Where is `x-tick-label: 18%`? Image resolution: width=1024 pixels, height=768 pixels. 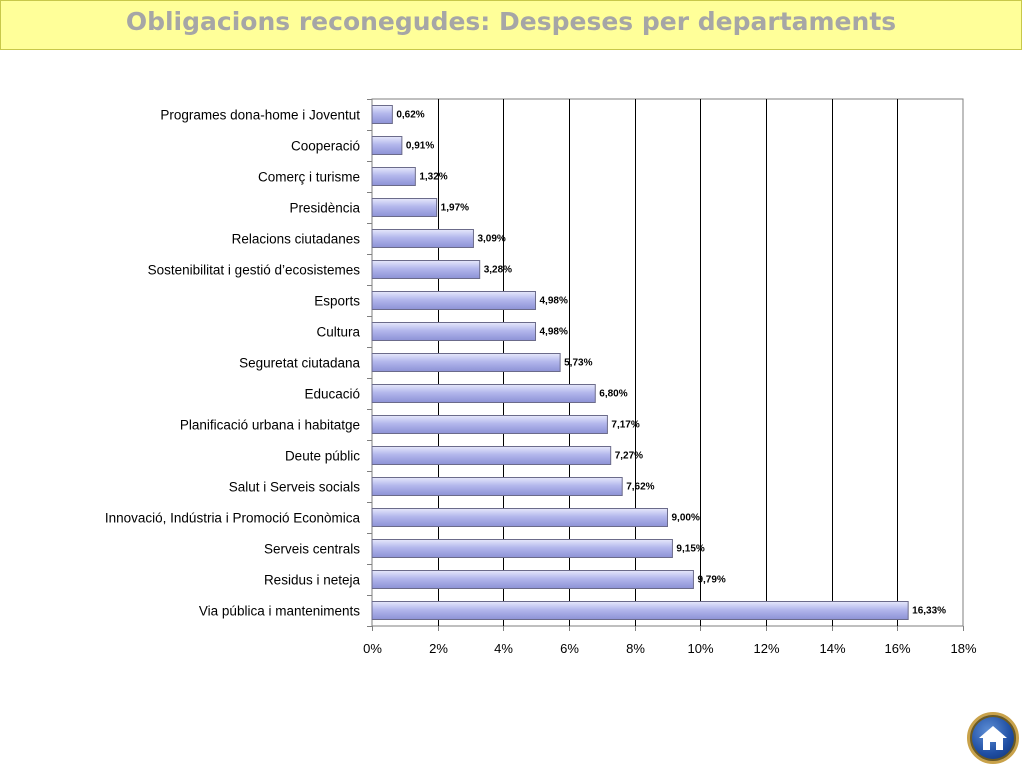
x-tick-label: 18% is located at coordinates (963, 648).